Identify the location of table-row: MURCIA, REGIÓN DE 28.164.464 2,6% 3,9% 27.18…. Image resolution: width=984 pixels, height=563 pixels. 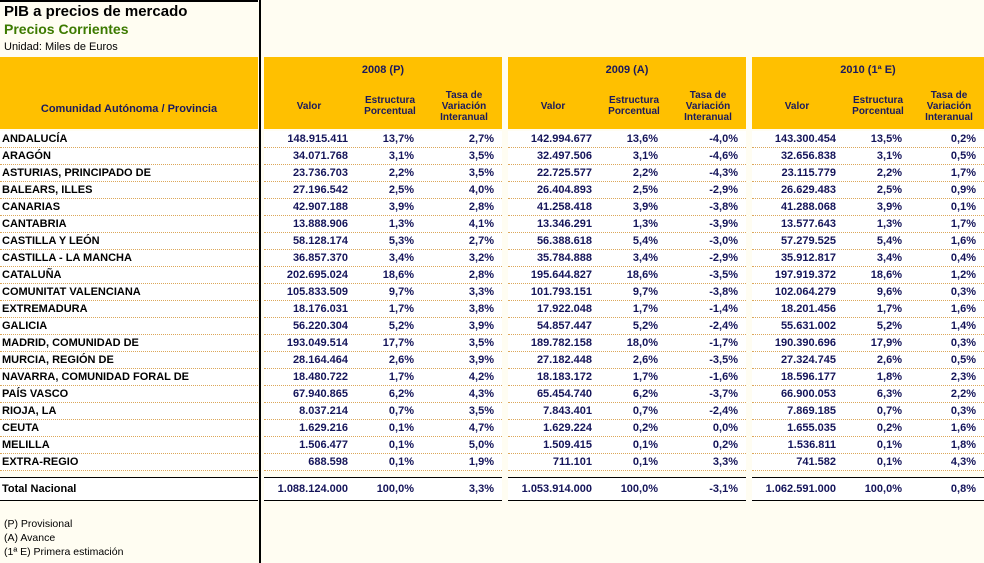
(492, 360).